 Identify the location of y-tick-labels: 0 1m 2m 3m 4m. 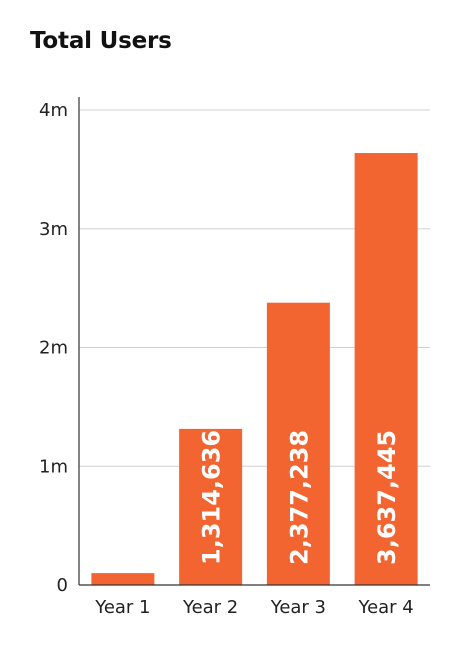
(53, 348).